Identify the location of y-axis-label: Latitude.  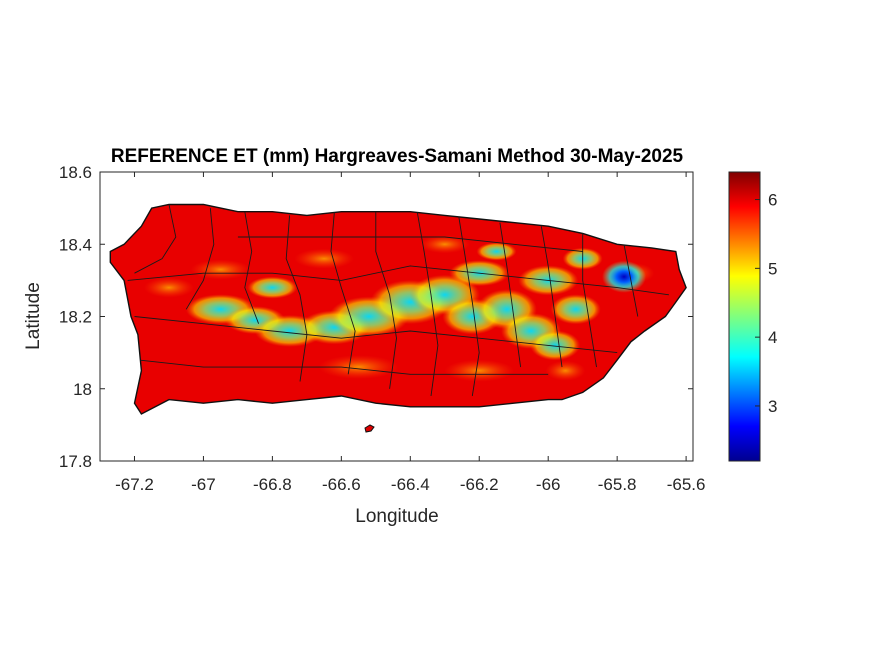
(33, 316).